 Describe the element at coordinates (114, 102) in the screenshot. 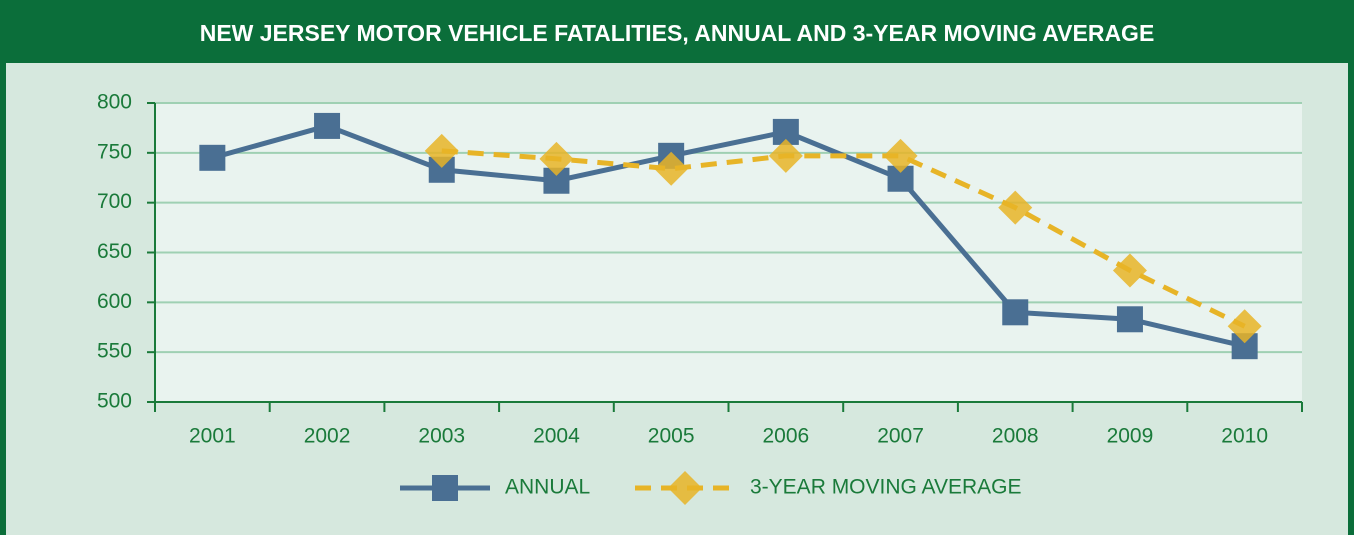

I see `y-tick-label: 800` at that location.